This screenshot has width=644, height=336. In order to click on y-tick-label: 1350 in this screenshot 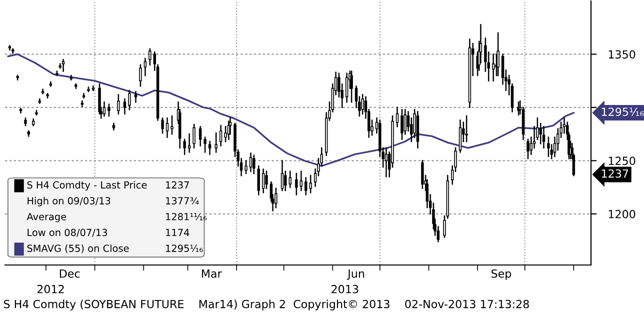, I will do `click(622, 54)`.